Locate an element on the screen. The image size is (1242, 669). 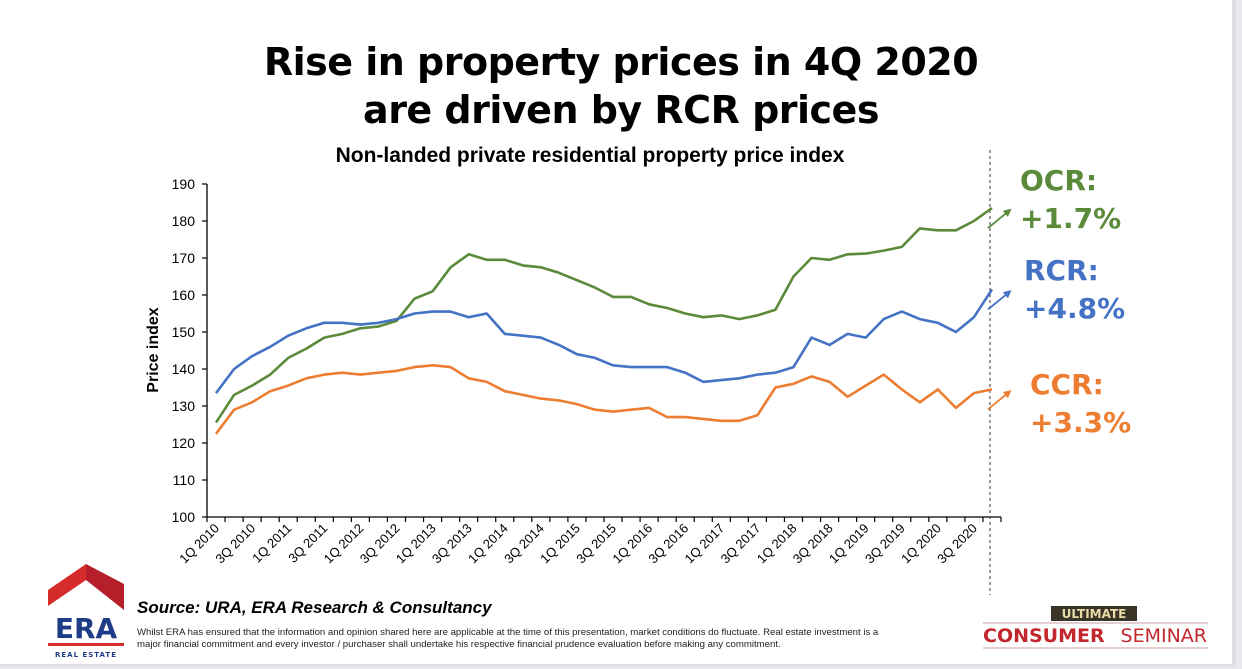
x-tick-label: 3Q 2010 is located at coordinates (235, 544).